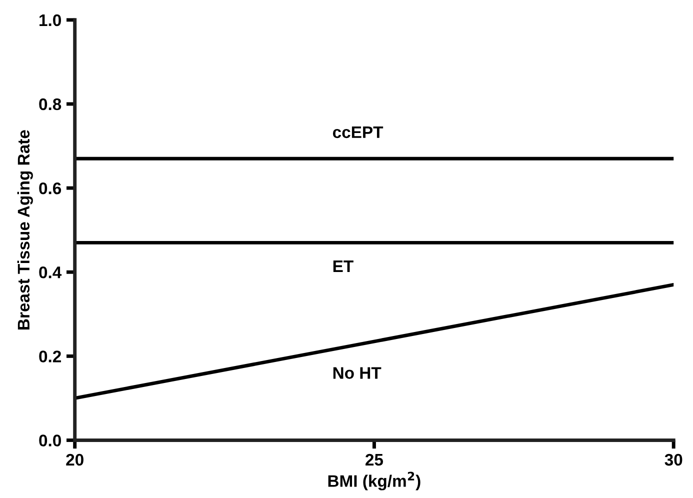  Describe the element at coordinates (50, 356) in the screenshot. I see `y-tick-label: 0.2` at that location.